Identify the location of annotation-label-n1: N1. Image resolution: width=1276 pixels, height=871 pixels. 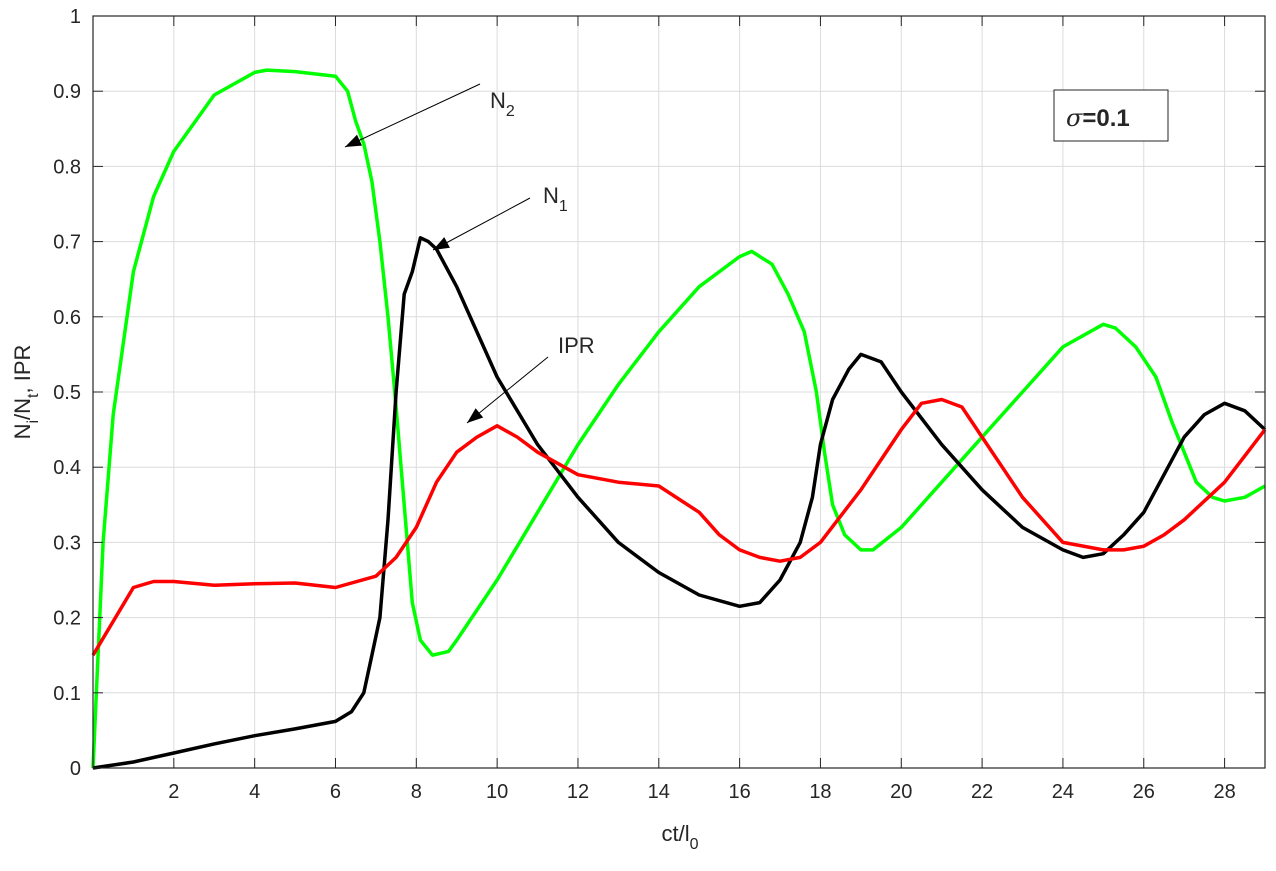
(555, 199).